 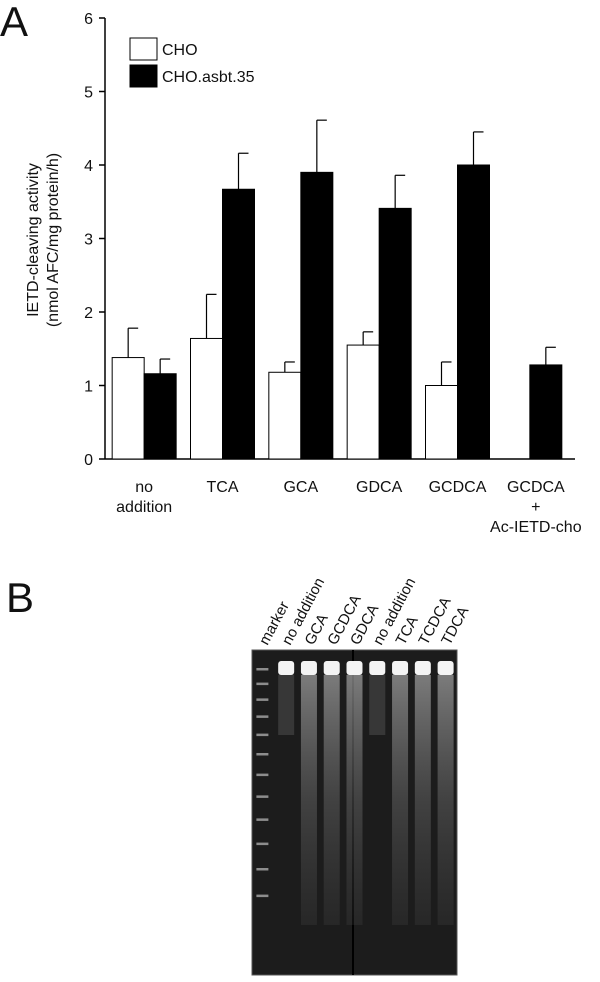 What do you see at coordinates (88, 19) in the screenshot?
I see `y-tick-label: 6` at bounding box center [88, 19].